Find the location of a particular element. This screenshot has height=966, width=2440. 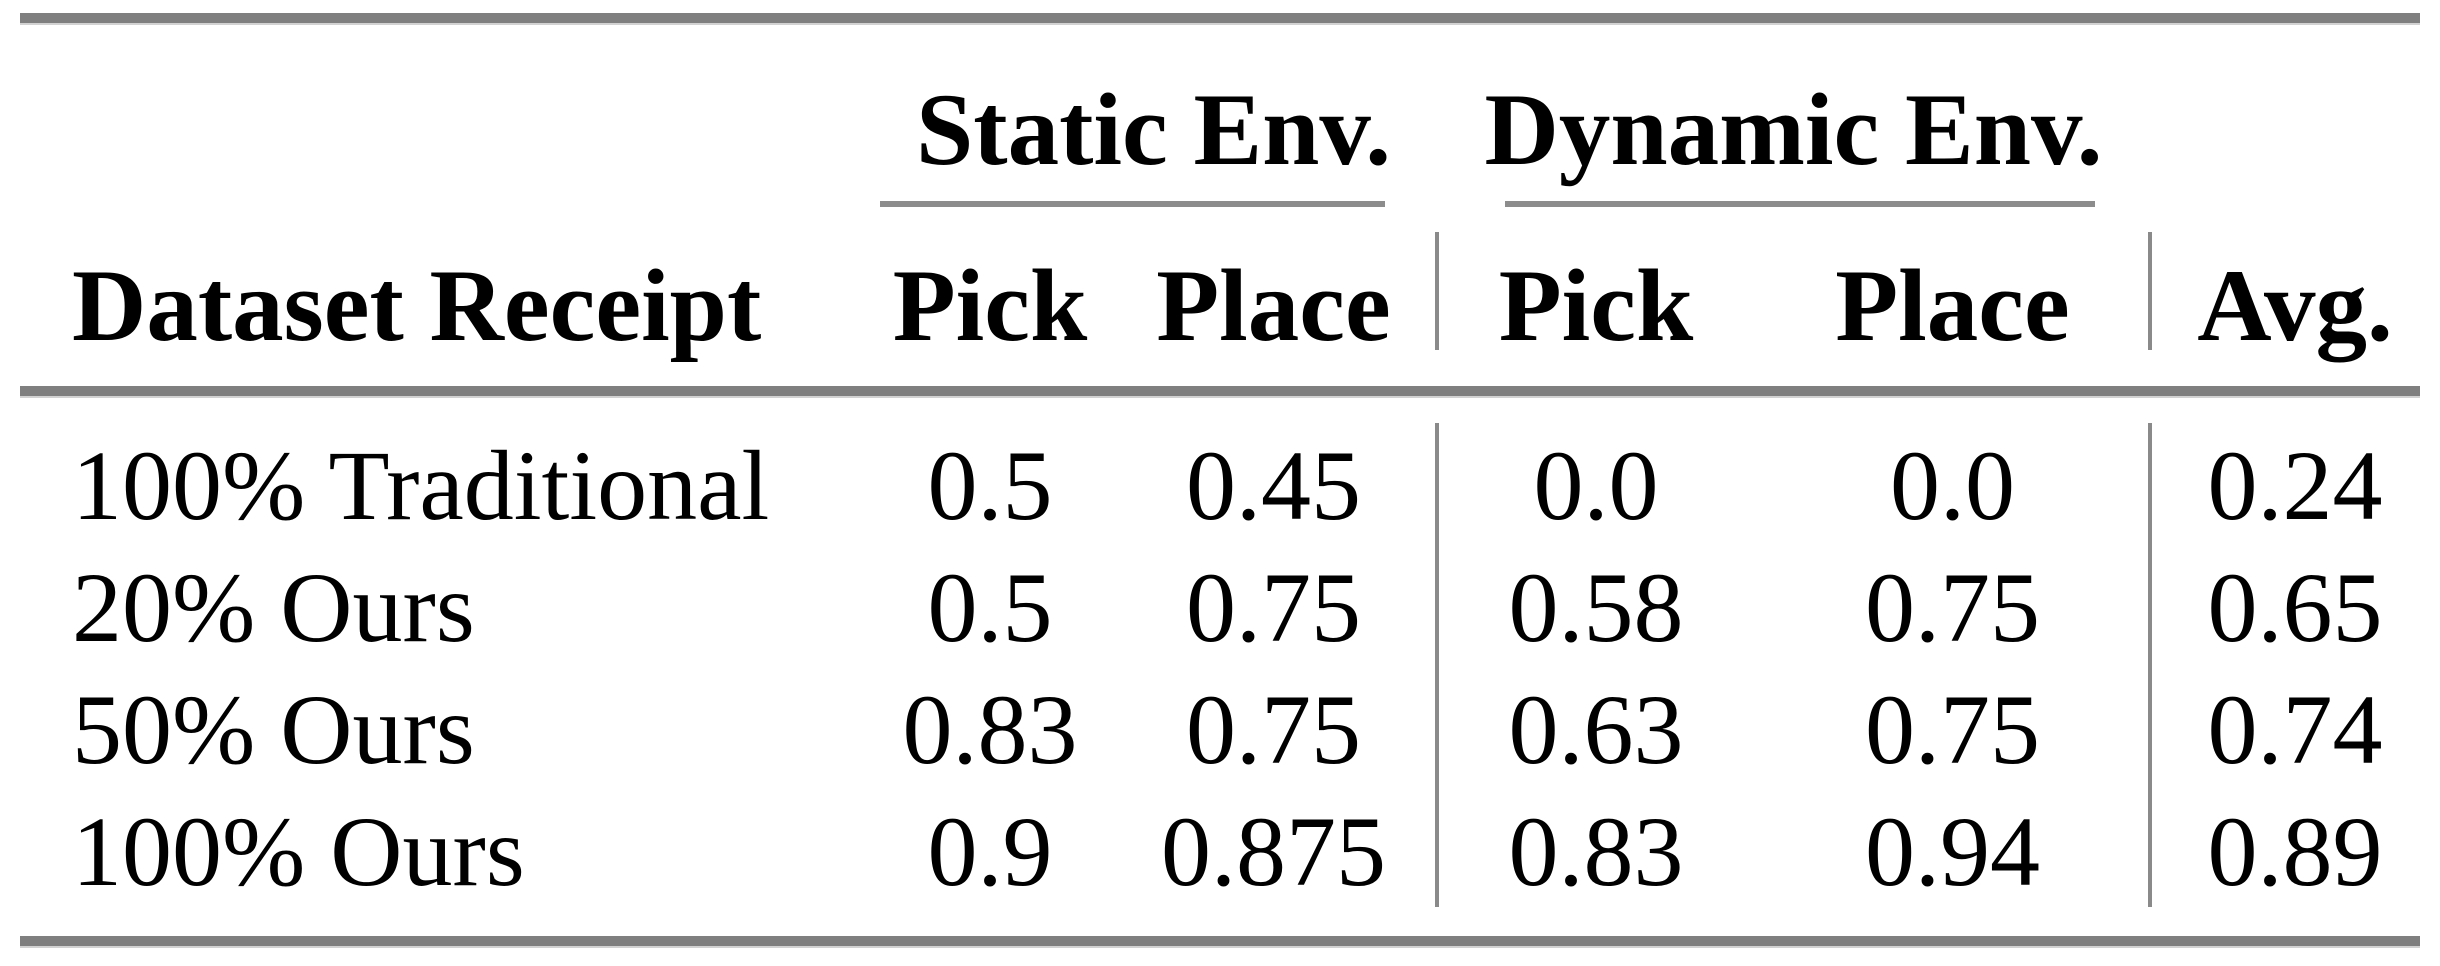

row-label: 100% Traditional is located at coordinates (421, 485).